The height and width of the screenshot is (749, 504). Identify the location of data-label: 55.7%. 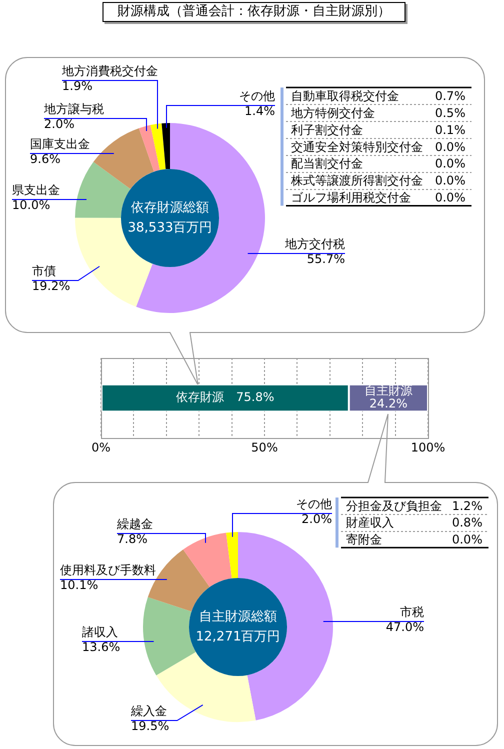
(325, 259).